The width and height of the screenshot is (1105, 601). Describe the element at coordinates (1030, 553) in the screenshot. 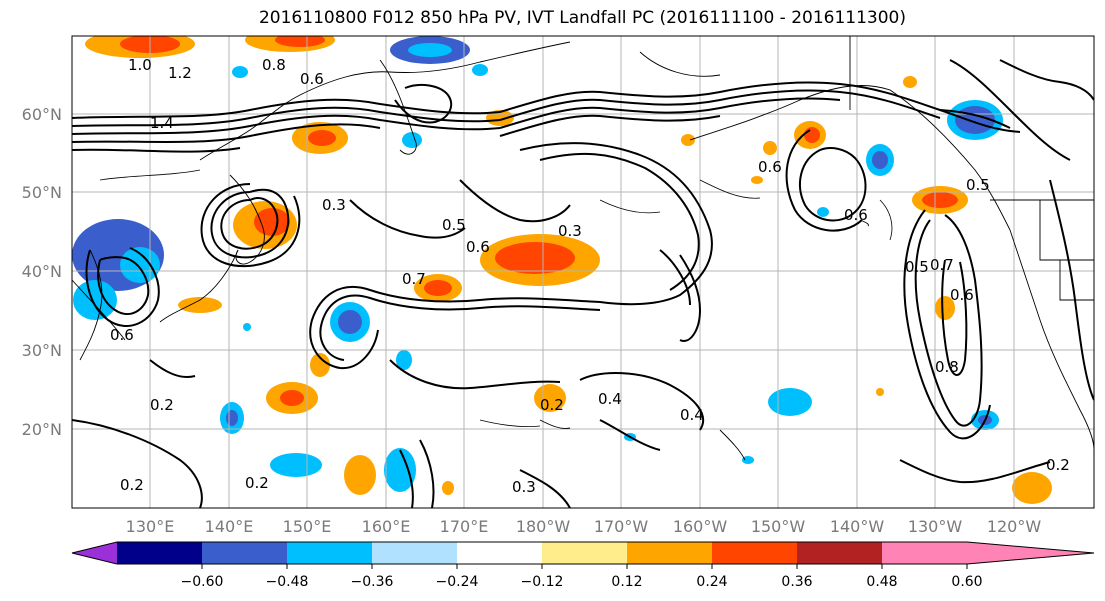

I see `colorbar-extend-right` at that location.